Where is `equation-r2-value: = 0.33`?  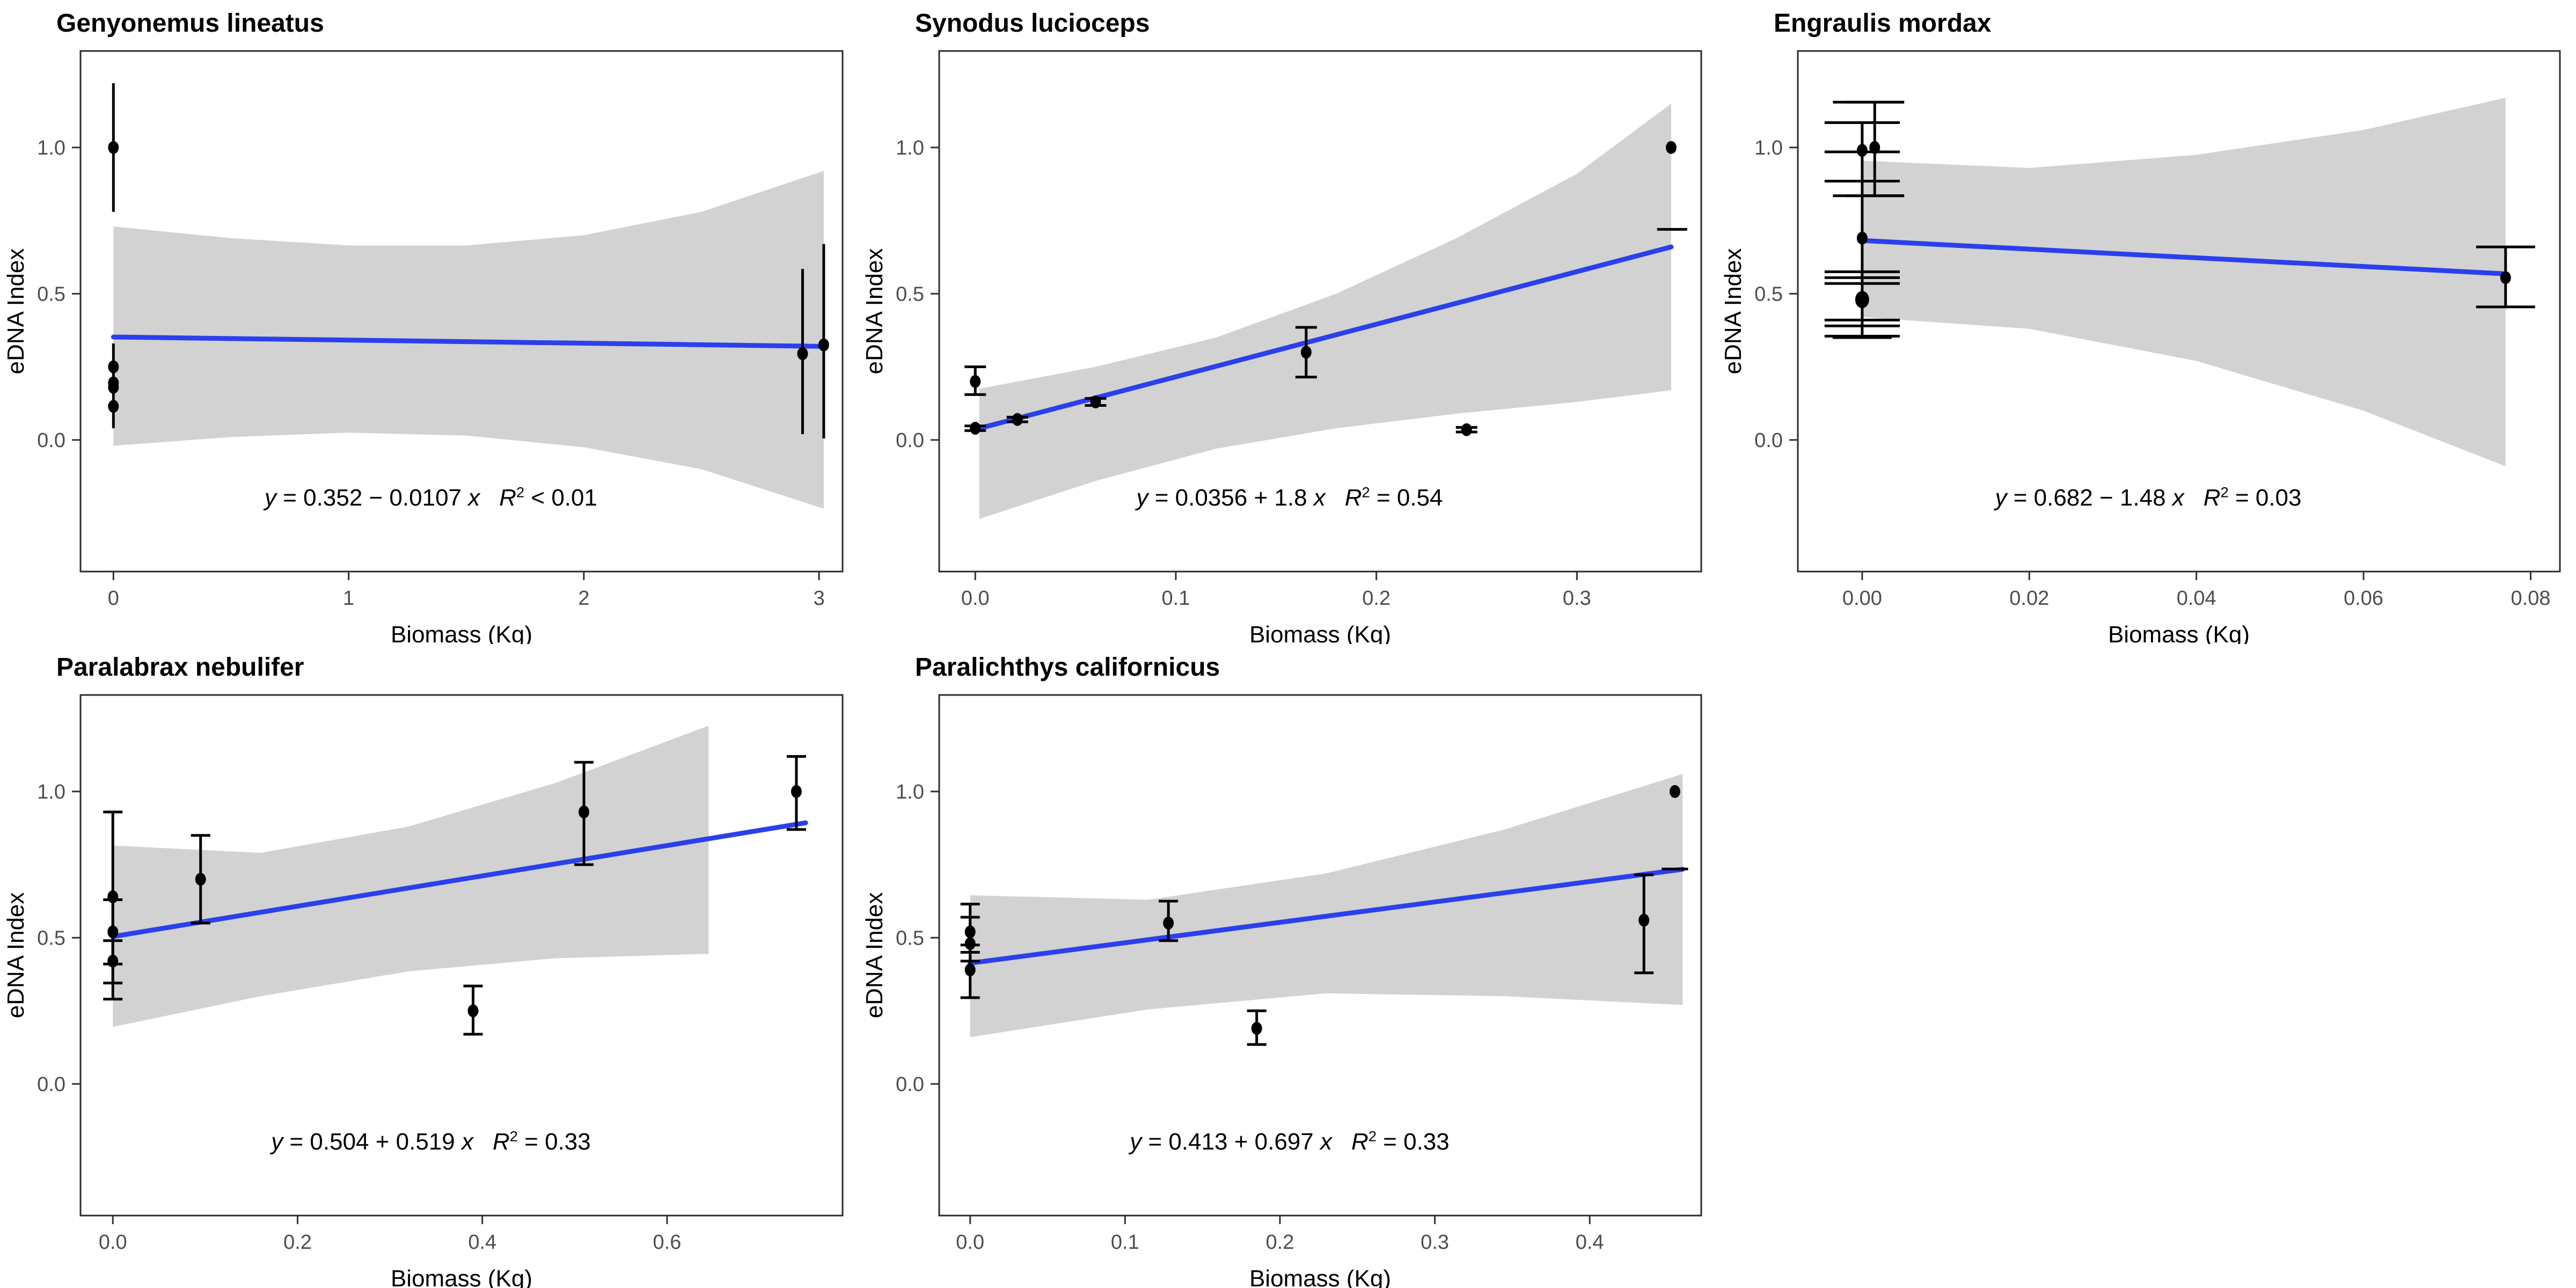
equation-r2-value: = 0.33 is located at coordinates (554, 1142).